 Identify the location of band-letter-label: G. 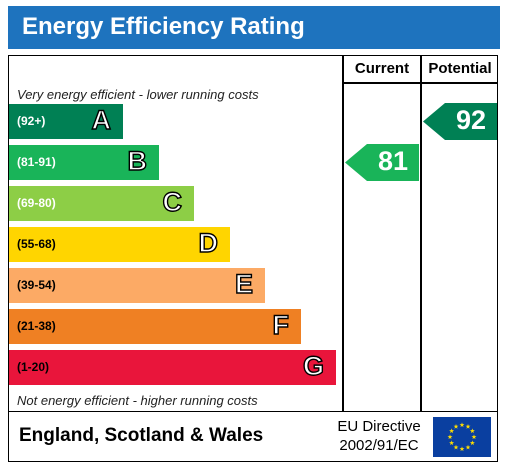
(313, 365).